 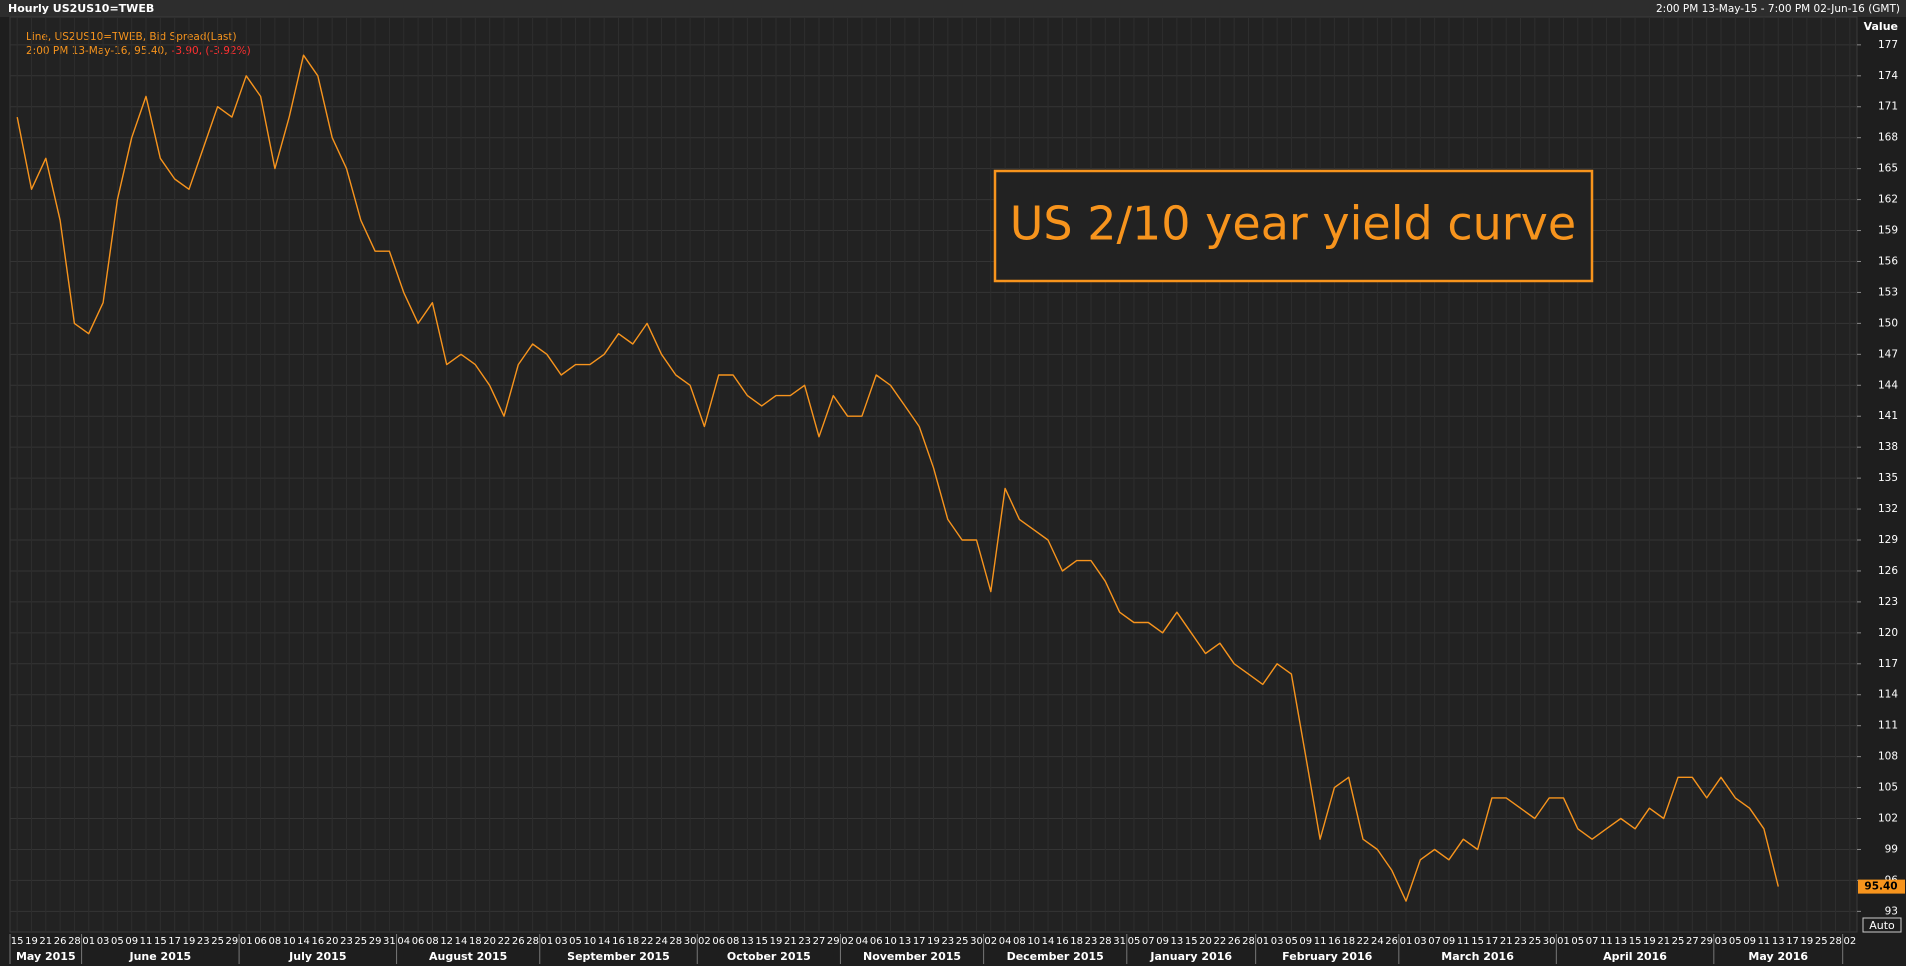 What do you see at coordinates (1888, 385) in the screenshot?
I see `y-tick-label: 144` at bounding box center [1888, 385].